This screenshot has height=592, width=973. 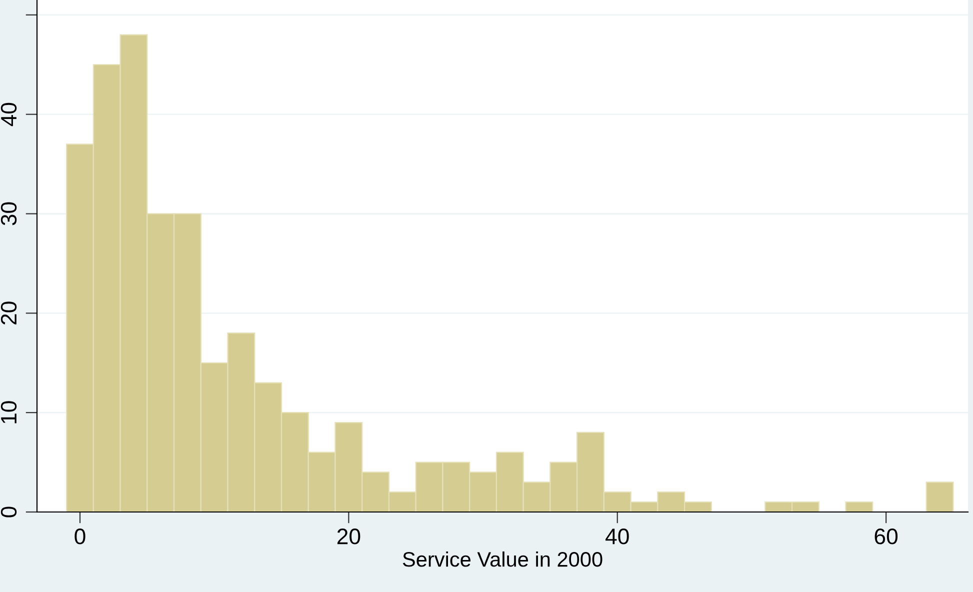 I want to click on x-tick-label: 60, so click(x=886, y=536).